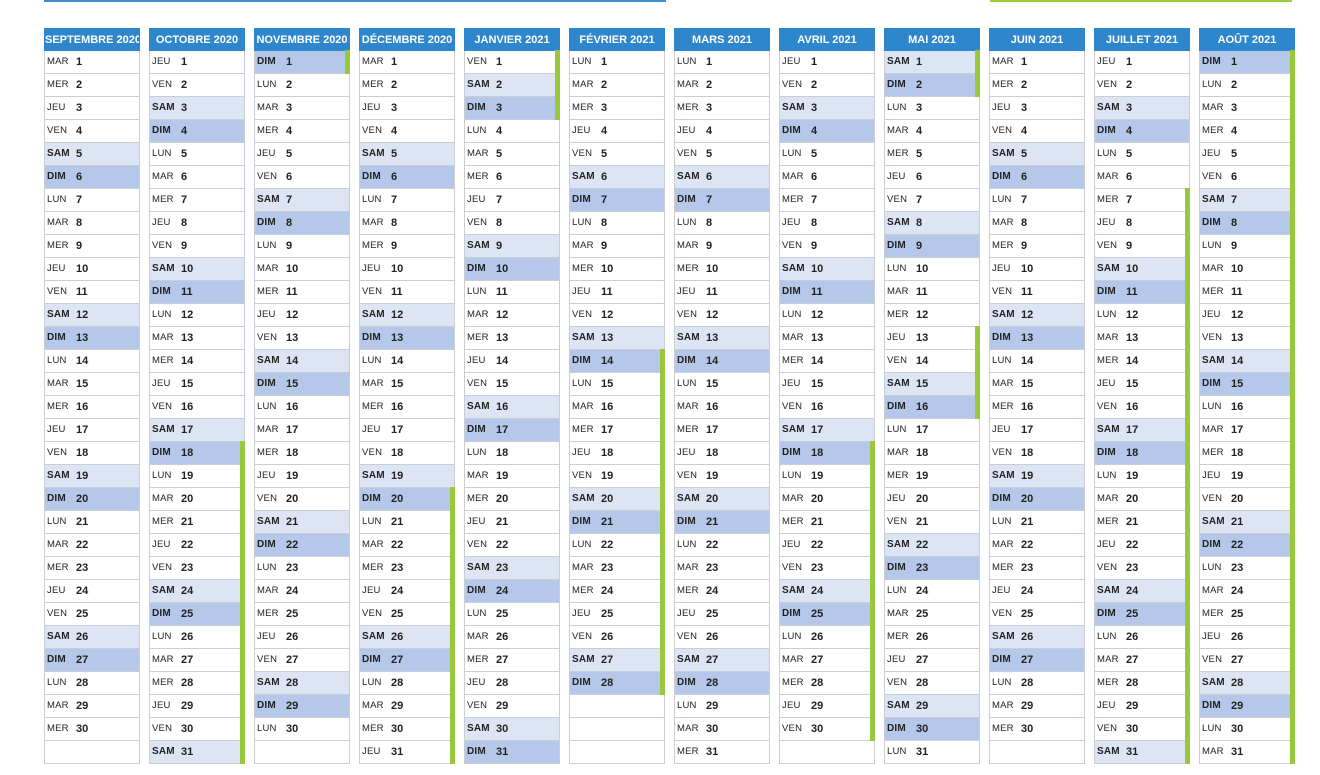 Image resolution: width=1320 pixels, height=775 pixels. Describe the element at coordinates (1142, 453) in the screenshot. I see `day-cell: DIM 18` at that location.